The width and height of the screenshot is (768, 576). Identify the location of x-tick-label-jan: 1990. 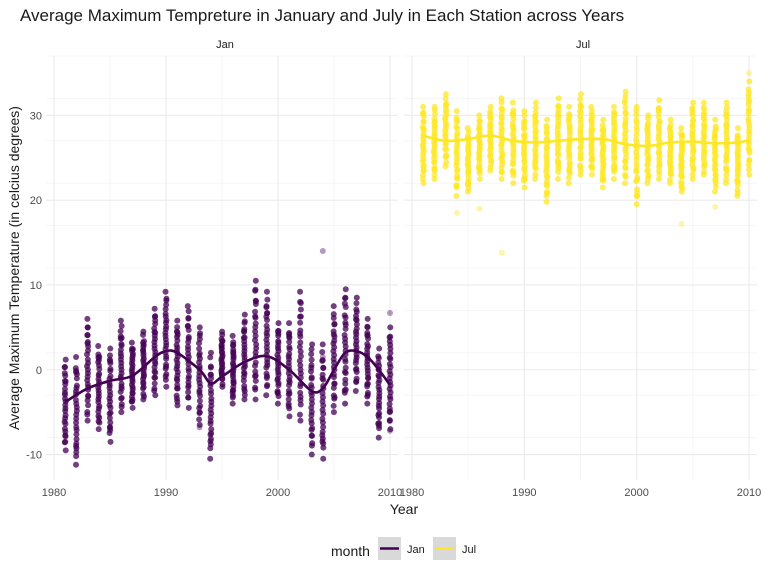
(166, 493).